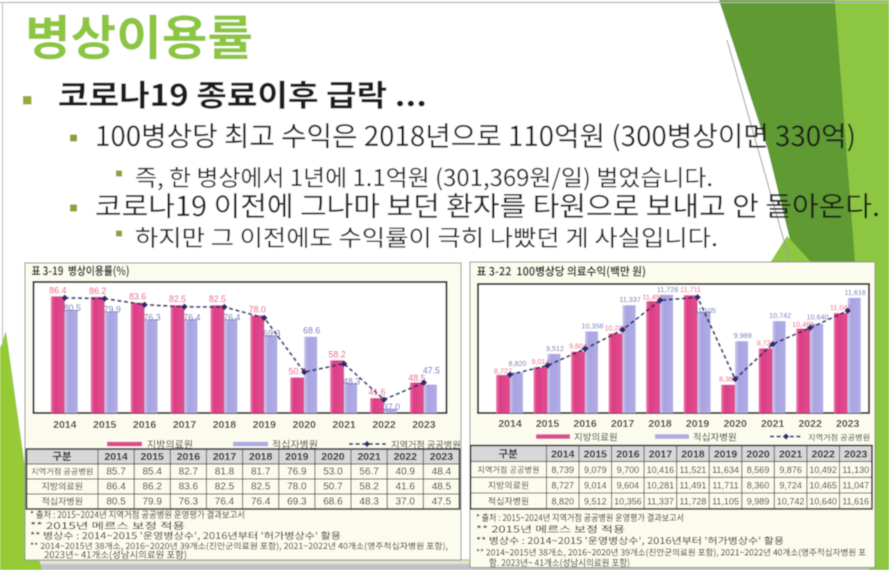 The width and height of the screenshot is (889, 570). Describe the element at coordinates (442, 472) in the screenshot. I see `svg-text: 48.4` at that location.